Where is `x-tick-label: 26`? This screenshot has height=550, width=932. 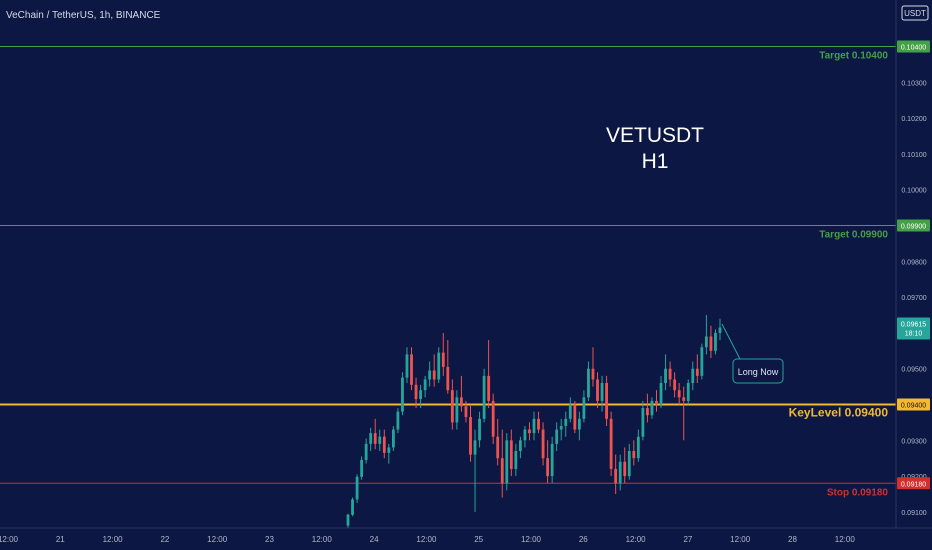 x-tick-label: 26 is located at coordinates (583, 539).